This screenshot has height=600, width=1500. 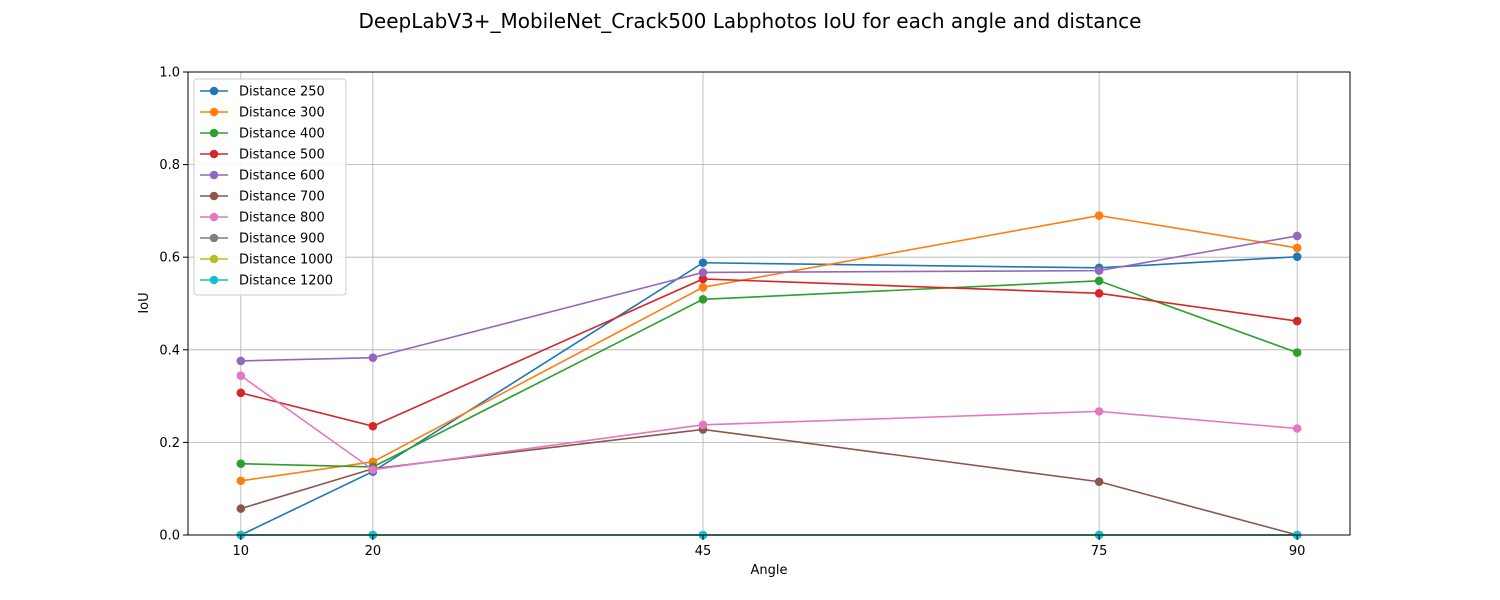 I want to click on legend-item: Distance 1000, so click(x=266, y=260).